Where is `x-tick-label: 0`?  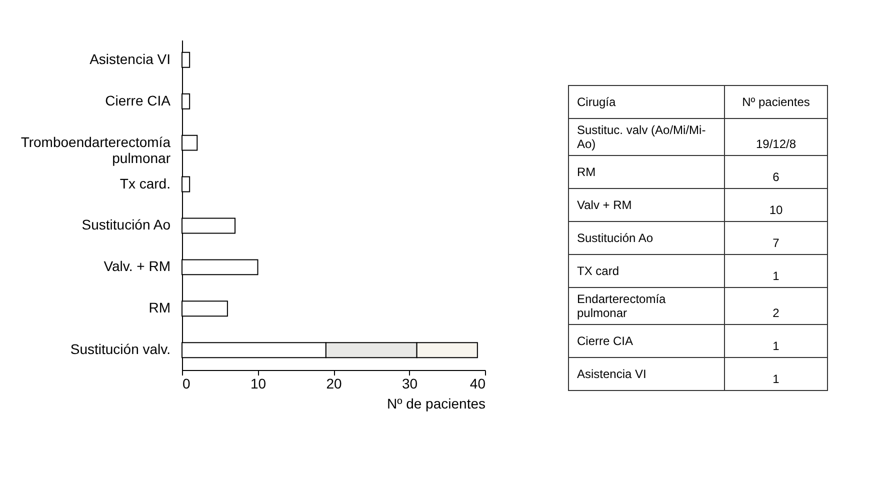
x-tick-label: 0 is located at coordinates (186, 384).